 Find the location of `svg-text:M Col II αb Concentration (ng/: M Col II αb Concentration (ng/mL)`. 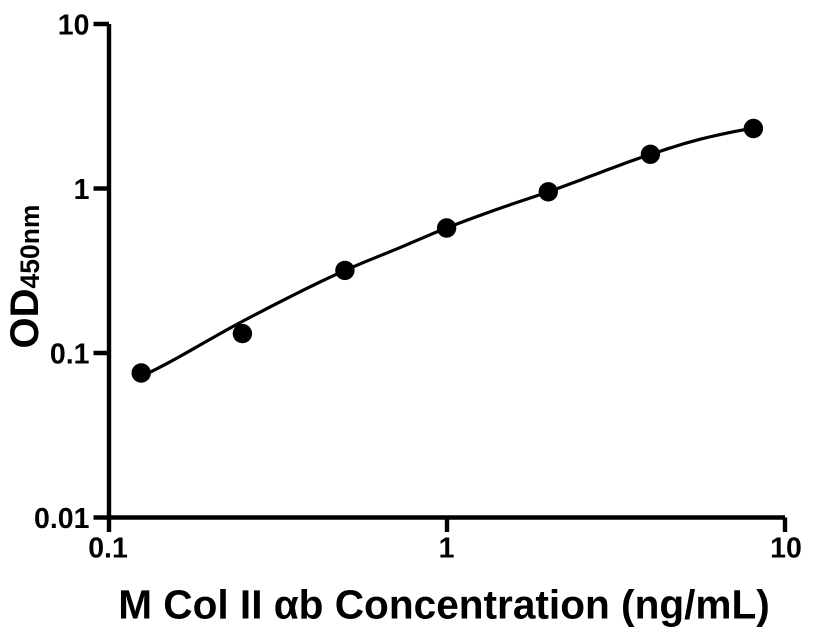

svg-text:M Col II αb Concentration (ng/: M Col II αb Concentration (ng/mL) is located at coordinates (444, 605).